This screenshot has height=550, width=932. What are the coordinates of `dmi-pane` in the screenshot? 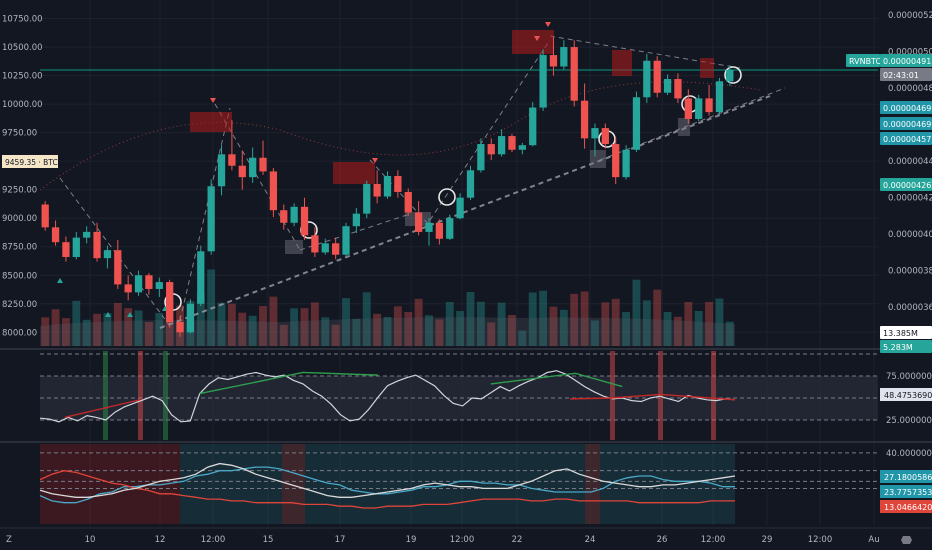 It's located at (458, 484).